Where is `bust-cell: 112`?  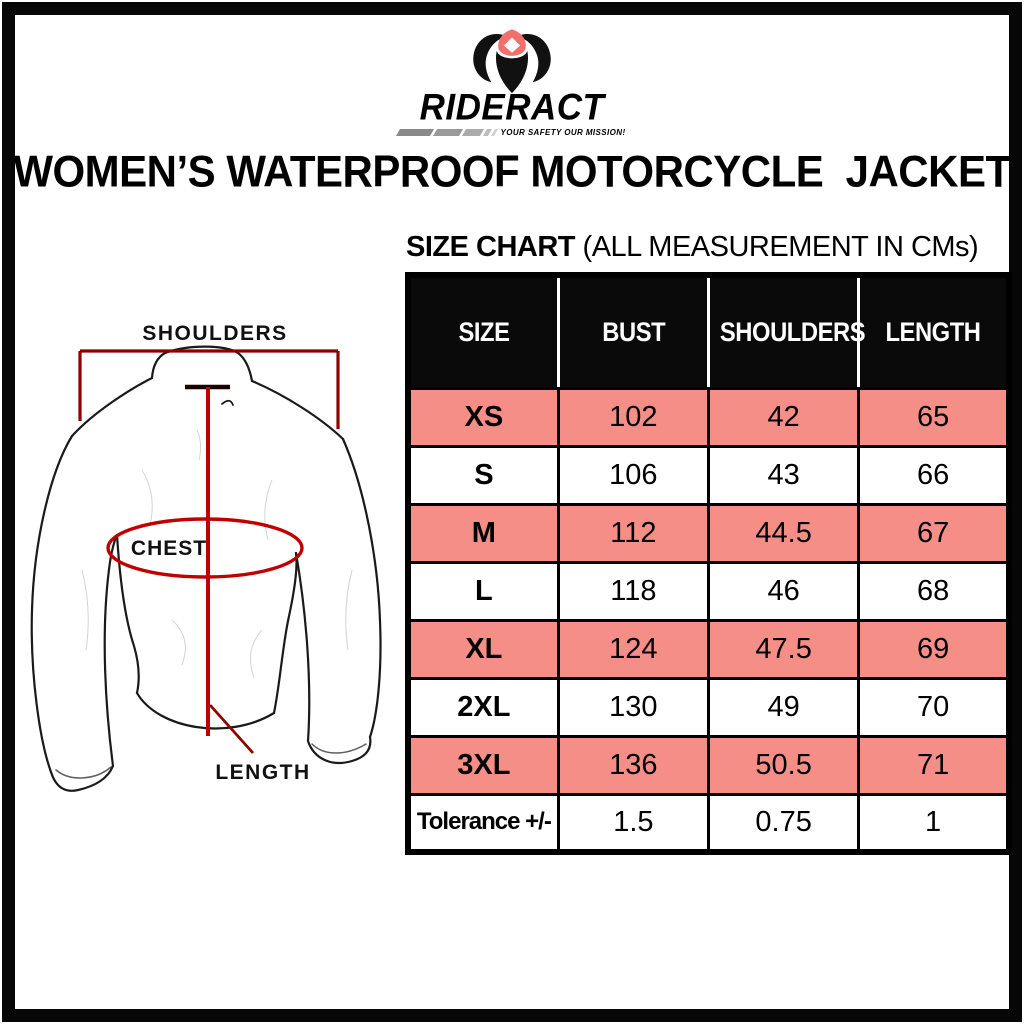 bust-cell: 112 is located at coordinates (633, 533).